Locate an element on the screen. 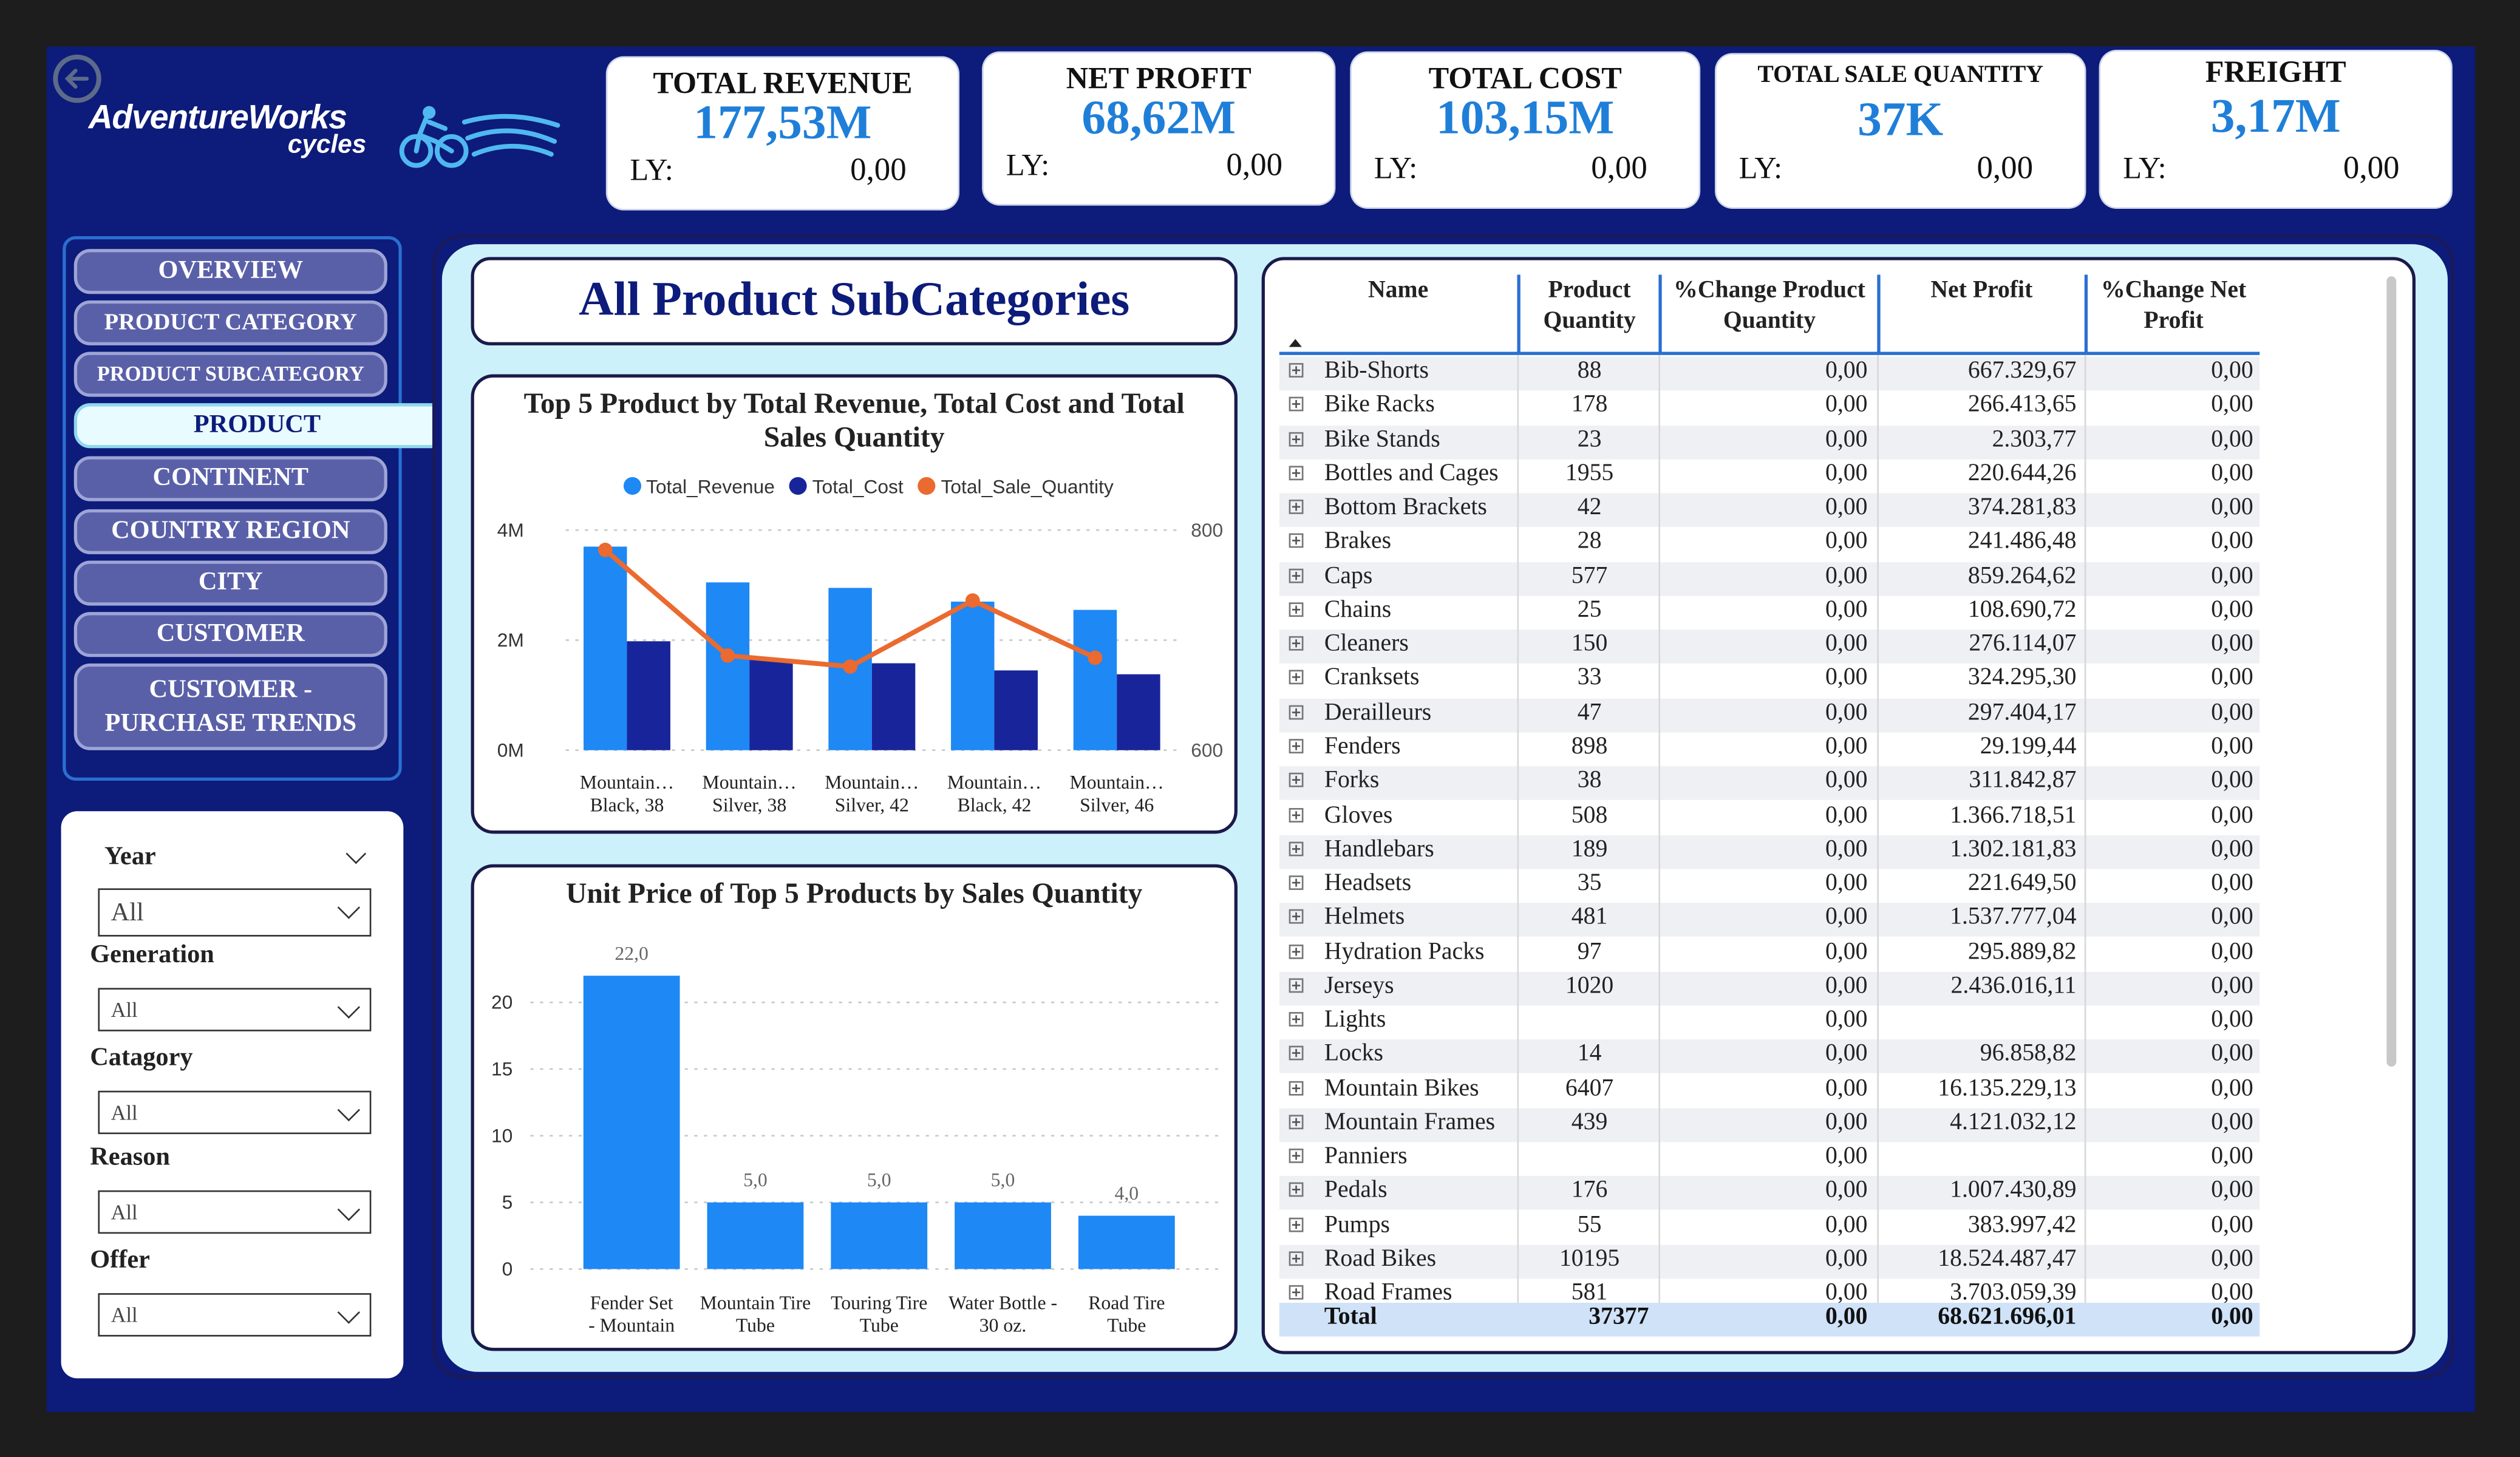 The height and width of the screenshot is (1457, 2520). filter-reason-select: All is located at coordinates (235, 1212).